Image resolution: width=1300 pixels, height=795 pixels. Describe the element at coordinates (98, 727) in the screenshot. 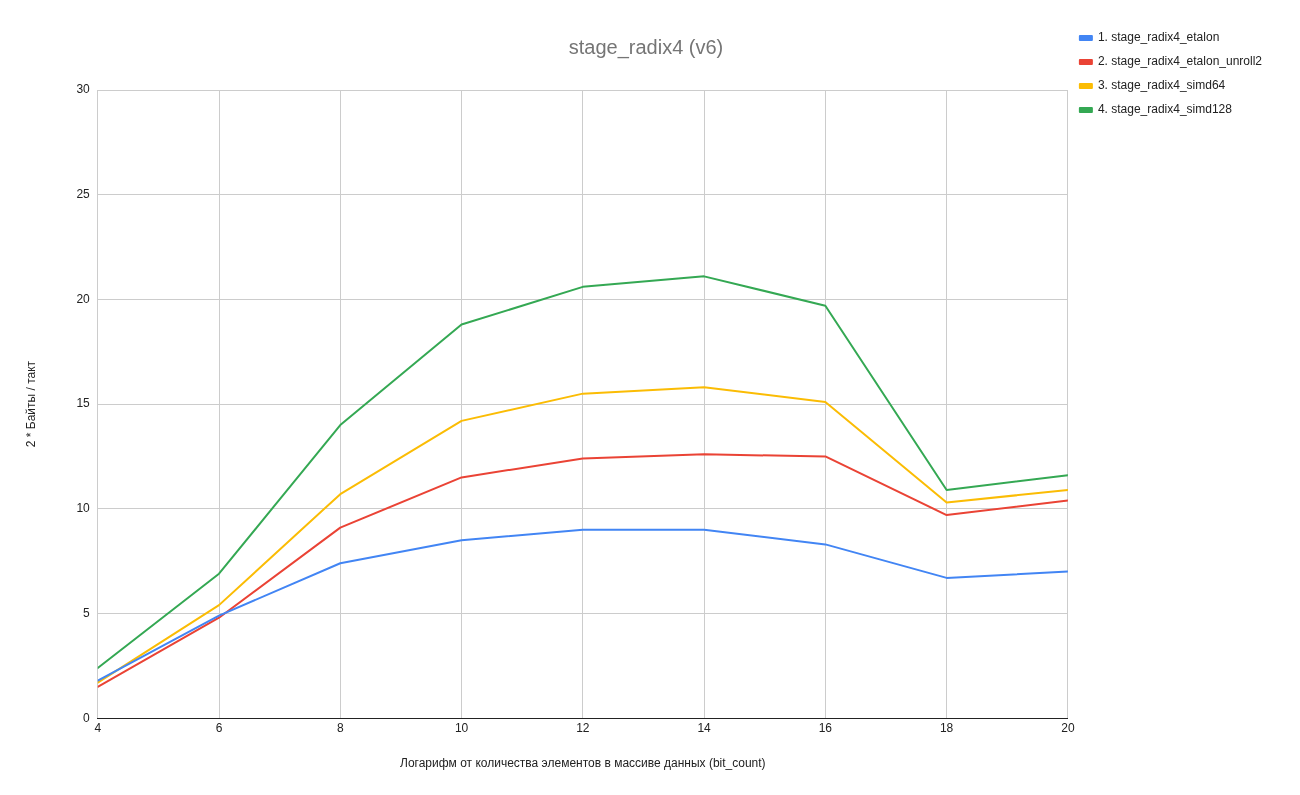

I see `x-tick-label: 4` at that location.